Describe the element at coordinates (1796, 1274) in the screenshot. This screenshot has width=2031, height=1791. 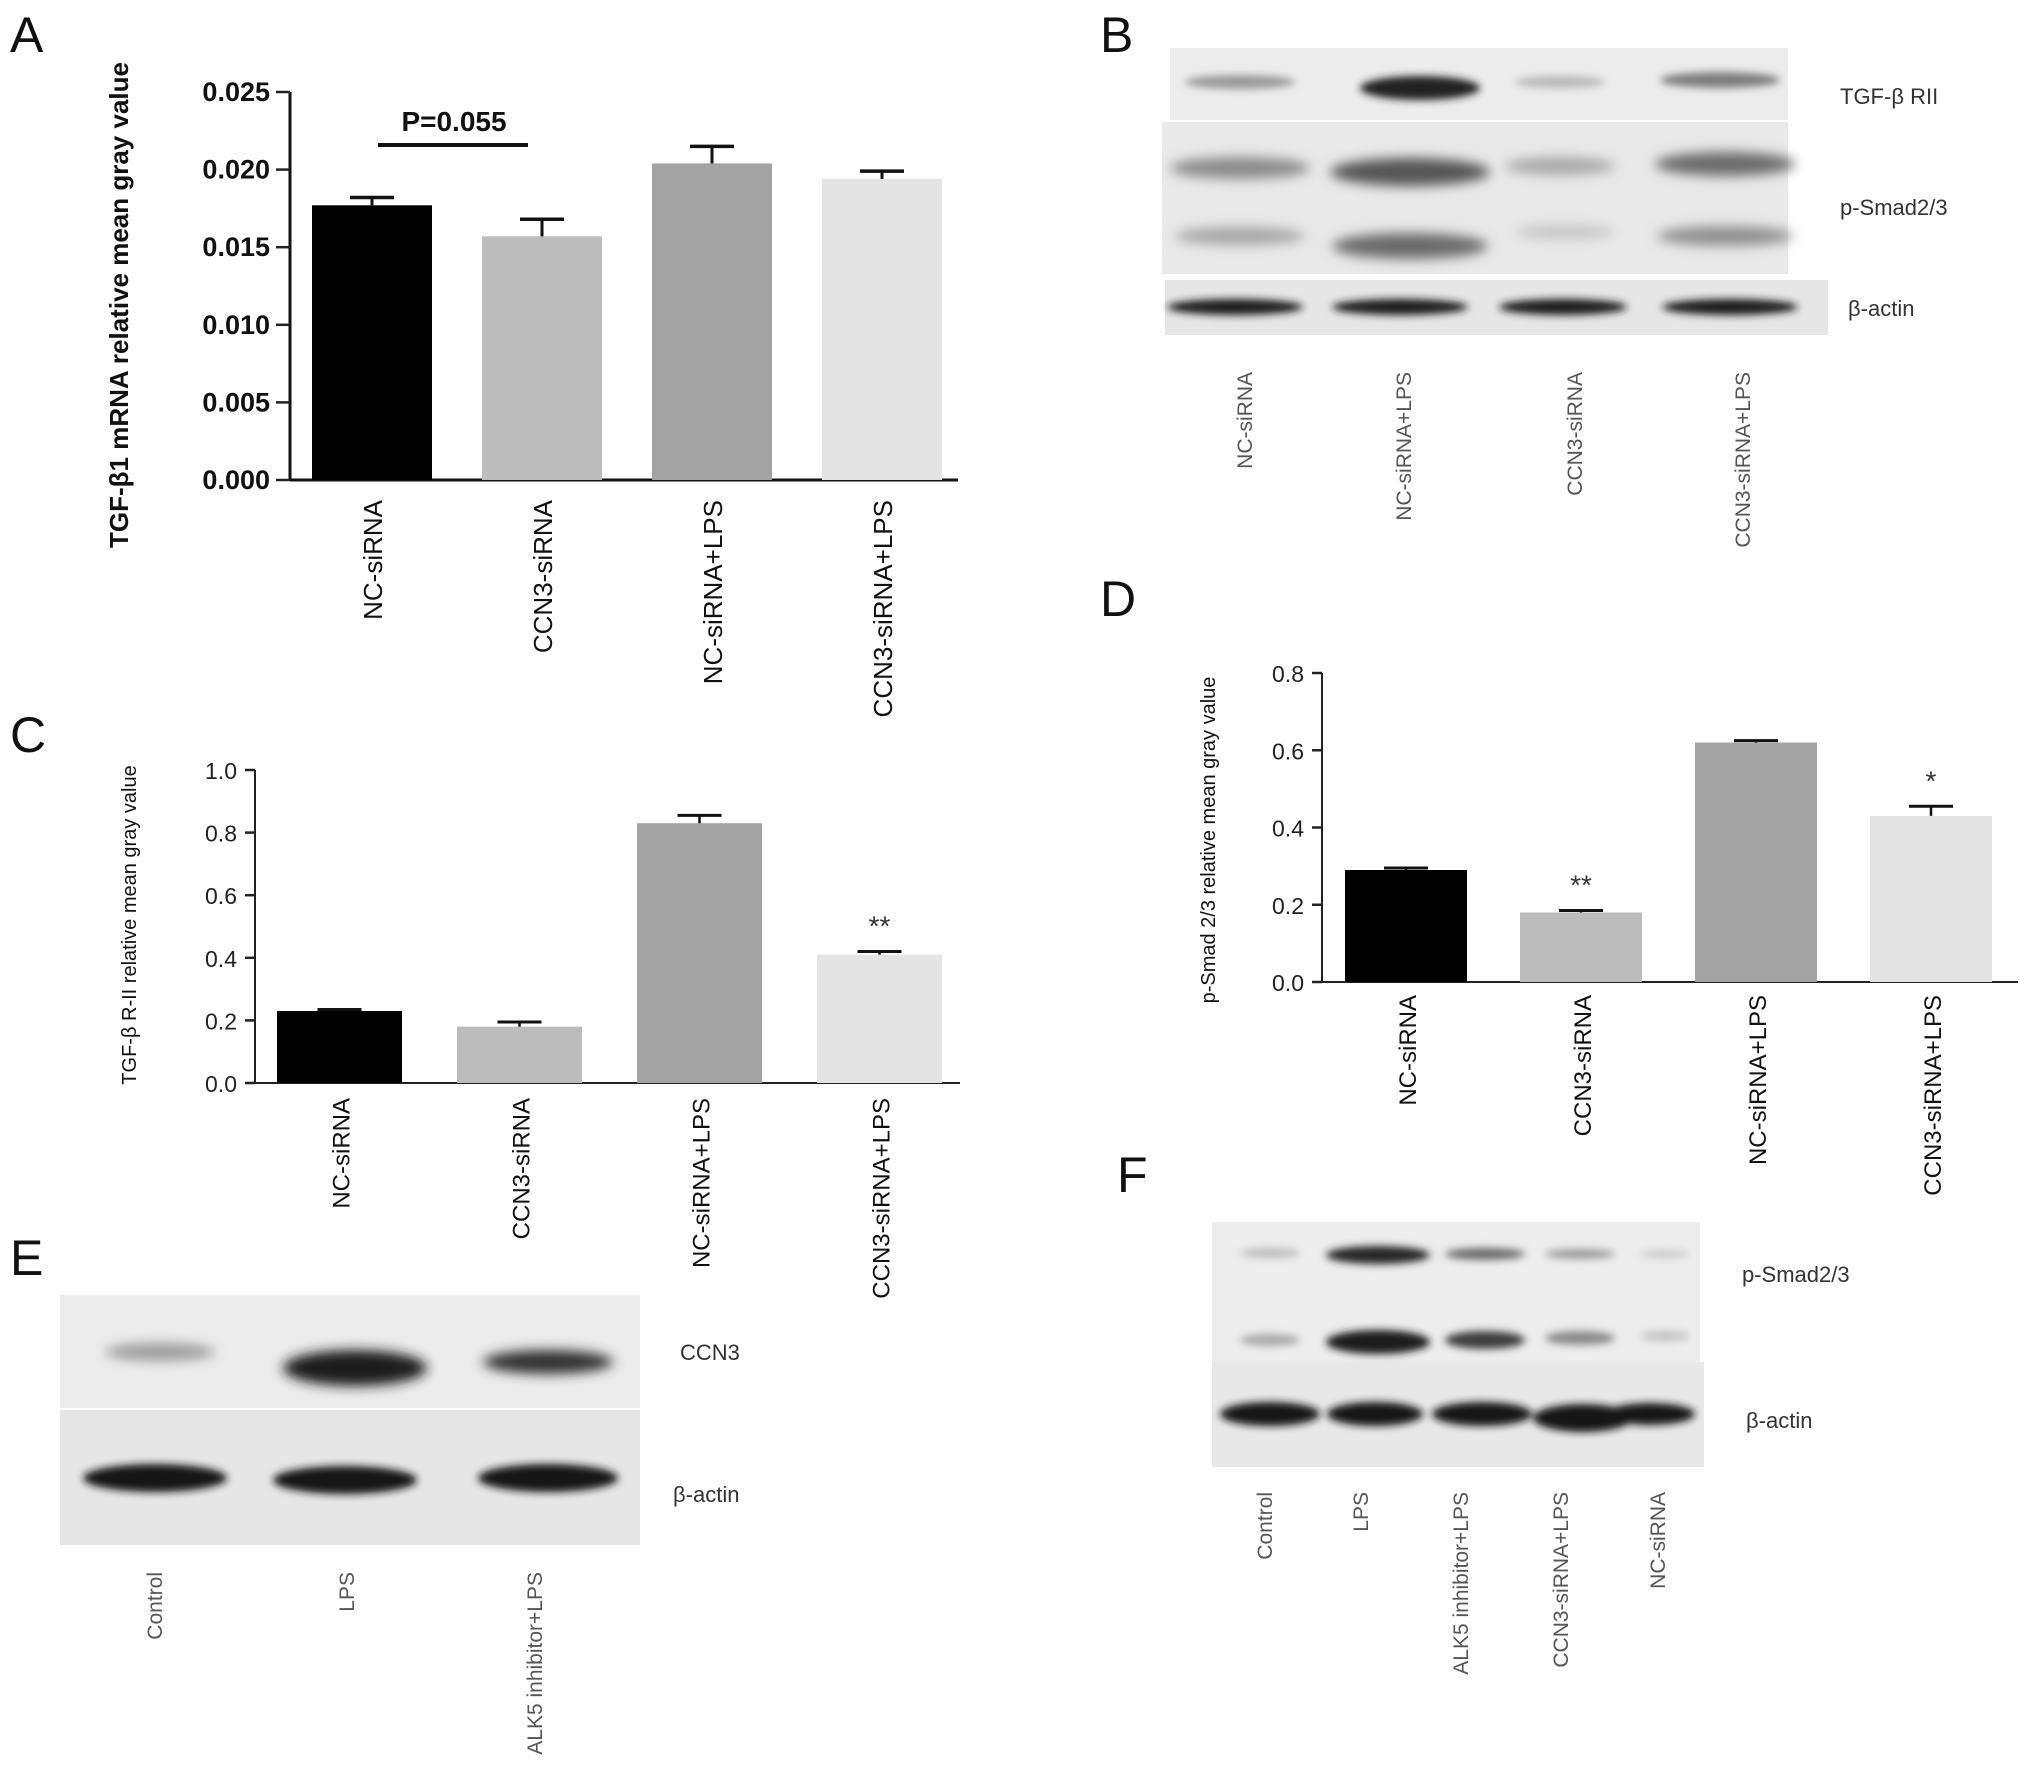
I see `blot-f-label-psmad: p-Smad2/3` at that location.